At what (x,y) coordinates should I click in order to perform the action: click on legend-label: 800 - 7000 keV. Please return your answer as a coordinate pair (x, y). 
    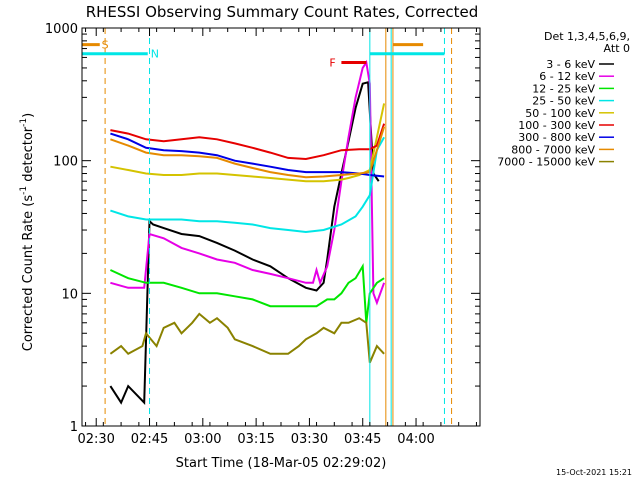
    Looking at the image, I should click on (553, 149).